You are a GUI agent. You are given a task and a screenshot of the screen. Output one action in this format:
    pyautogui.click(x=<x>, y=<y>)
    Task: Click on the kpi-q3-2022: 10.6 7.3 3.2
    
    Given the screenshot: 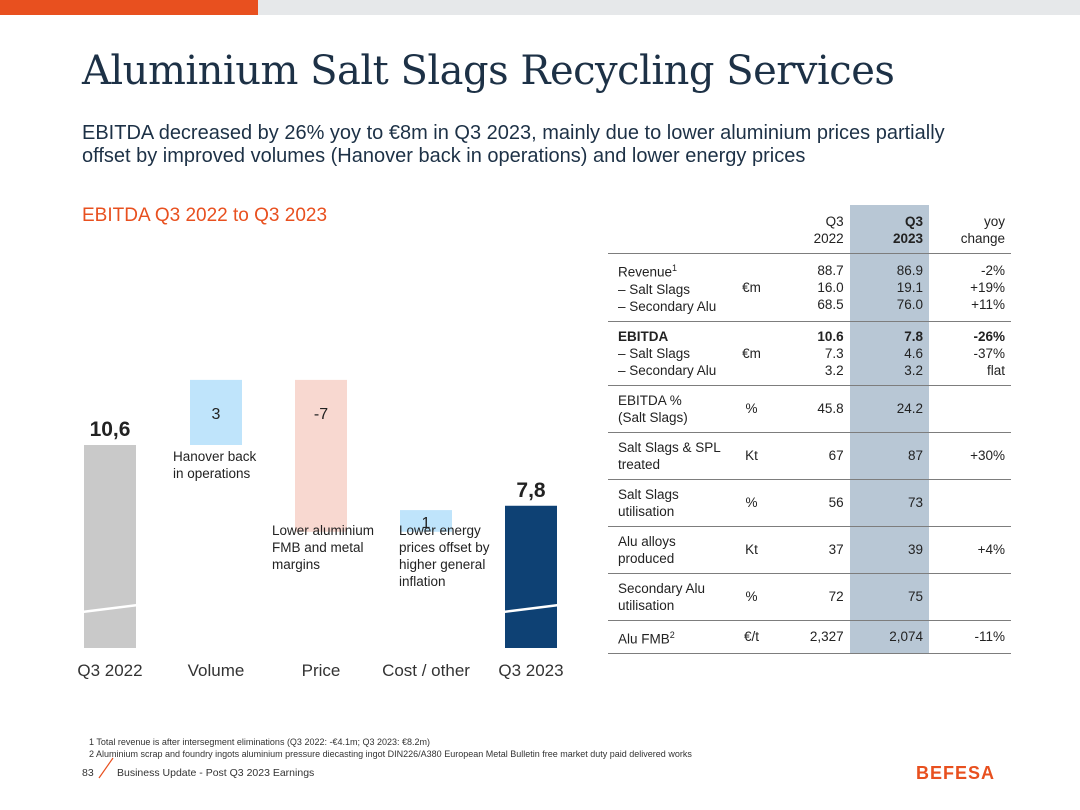 What is the action you would take?
    pyautogui.click(x=811, y=352)
    